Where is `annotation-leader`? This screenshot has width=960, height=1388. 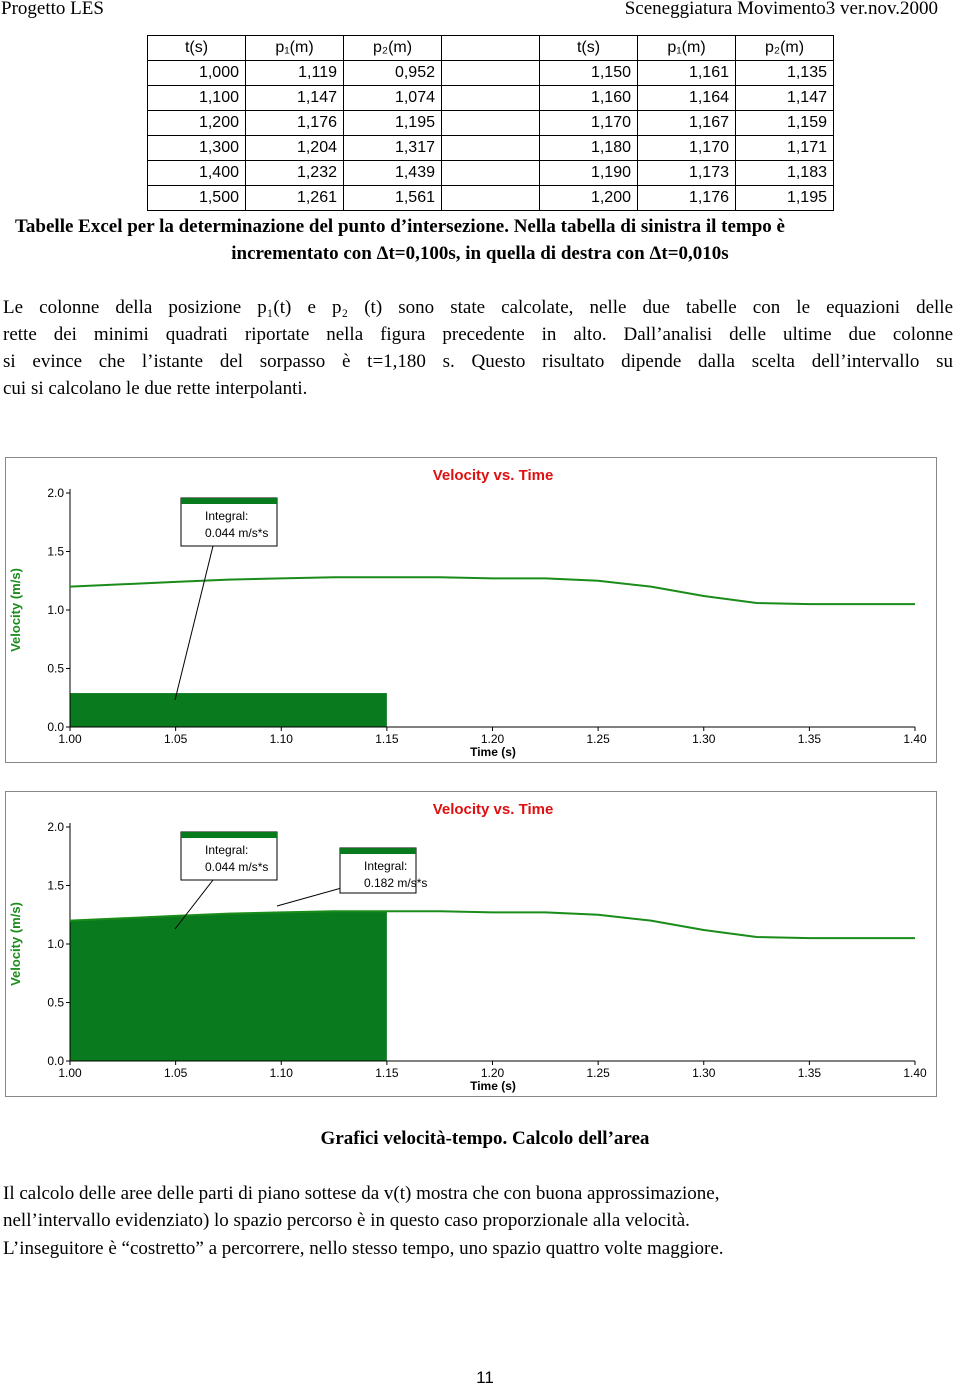 annotation-leader is located at coordinates (194, 623).